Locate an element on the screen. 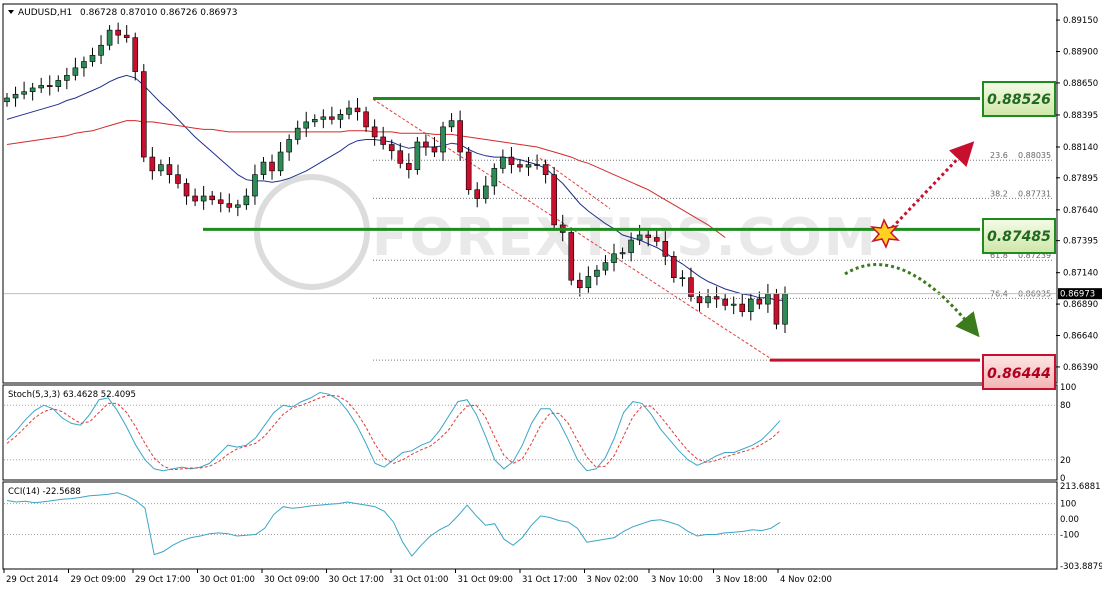 This screenshot has height=591, width=1102. price-tick-label: 0.88140 is located at coordinates (1080, 148).